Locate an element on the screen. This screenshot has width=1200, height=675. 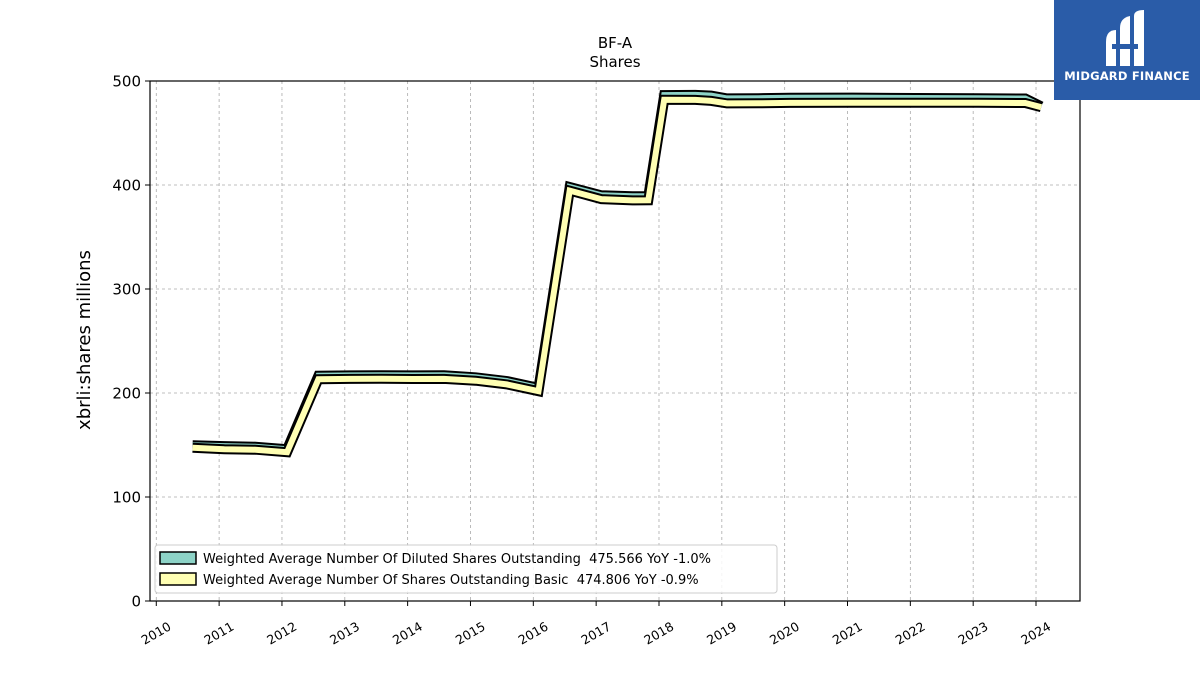
legend-swatch-diluted is located at coordinates (178, 558).